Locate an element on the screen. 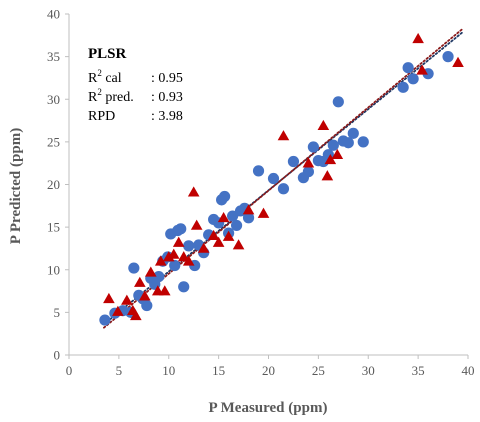 The image size is (480, 422). x-tick-label: 20 is located at coordinates (268, 370).